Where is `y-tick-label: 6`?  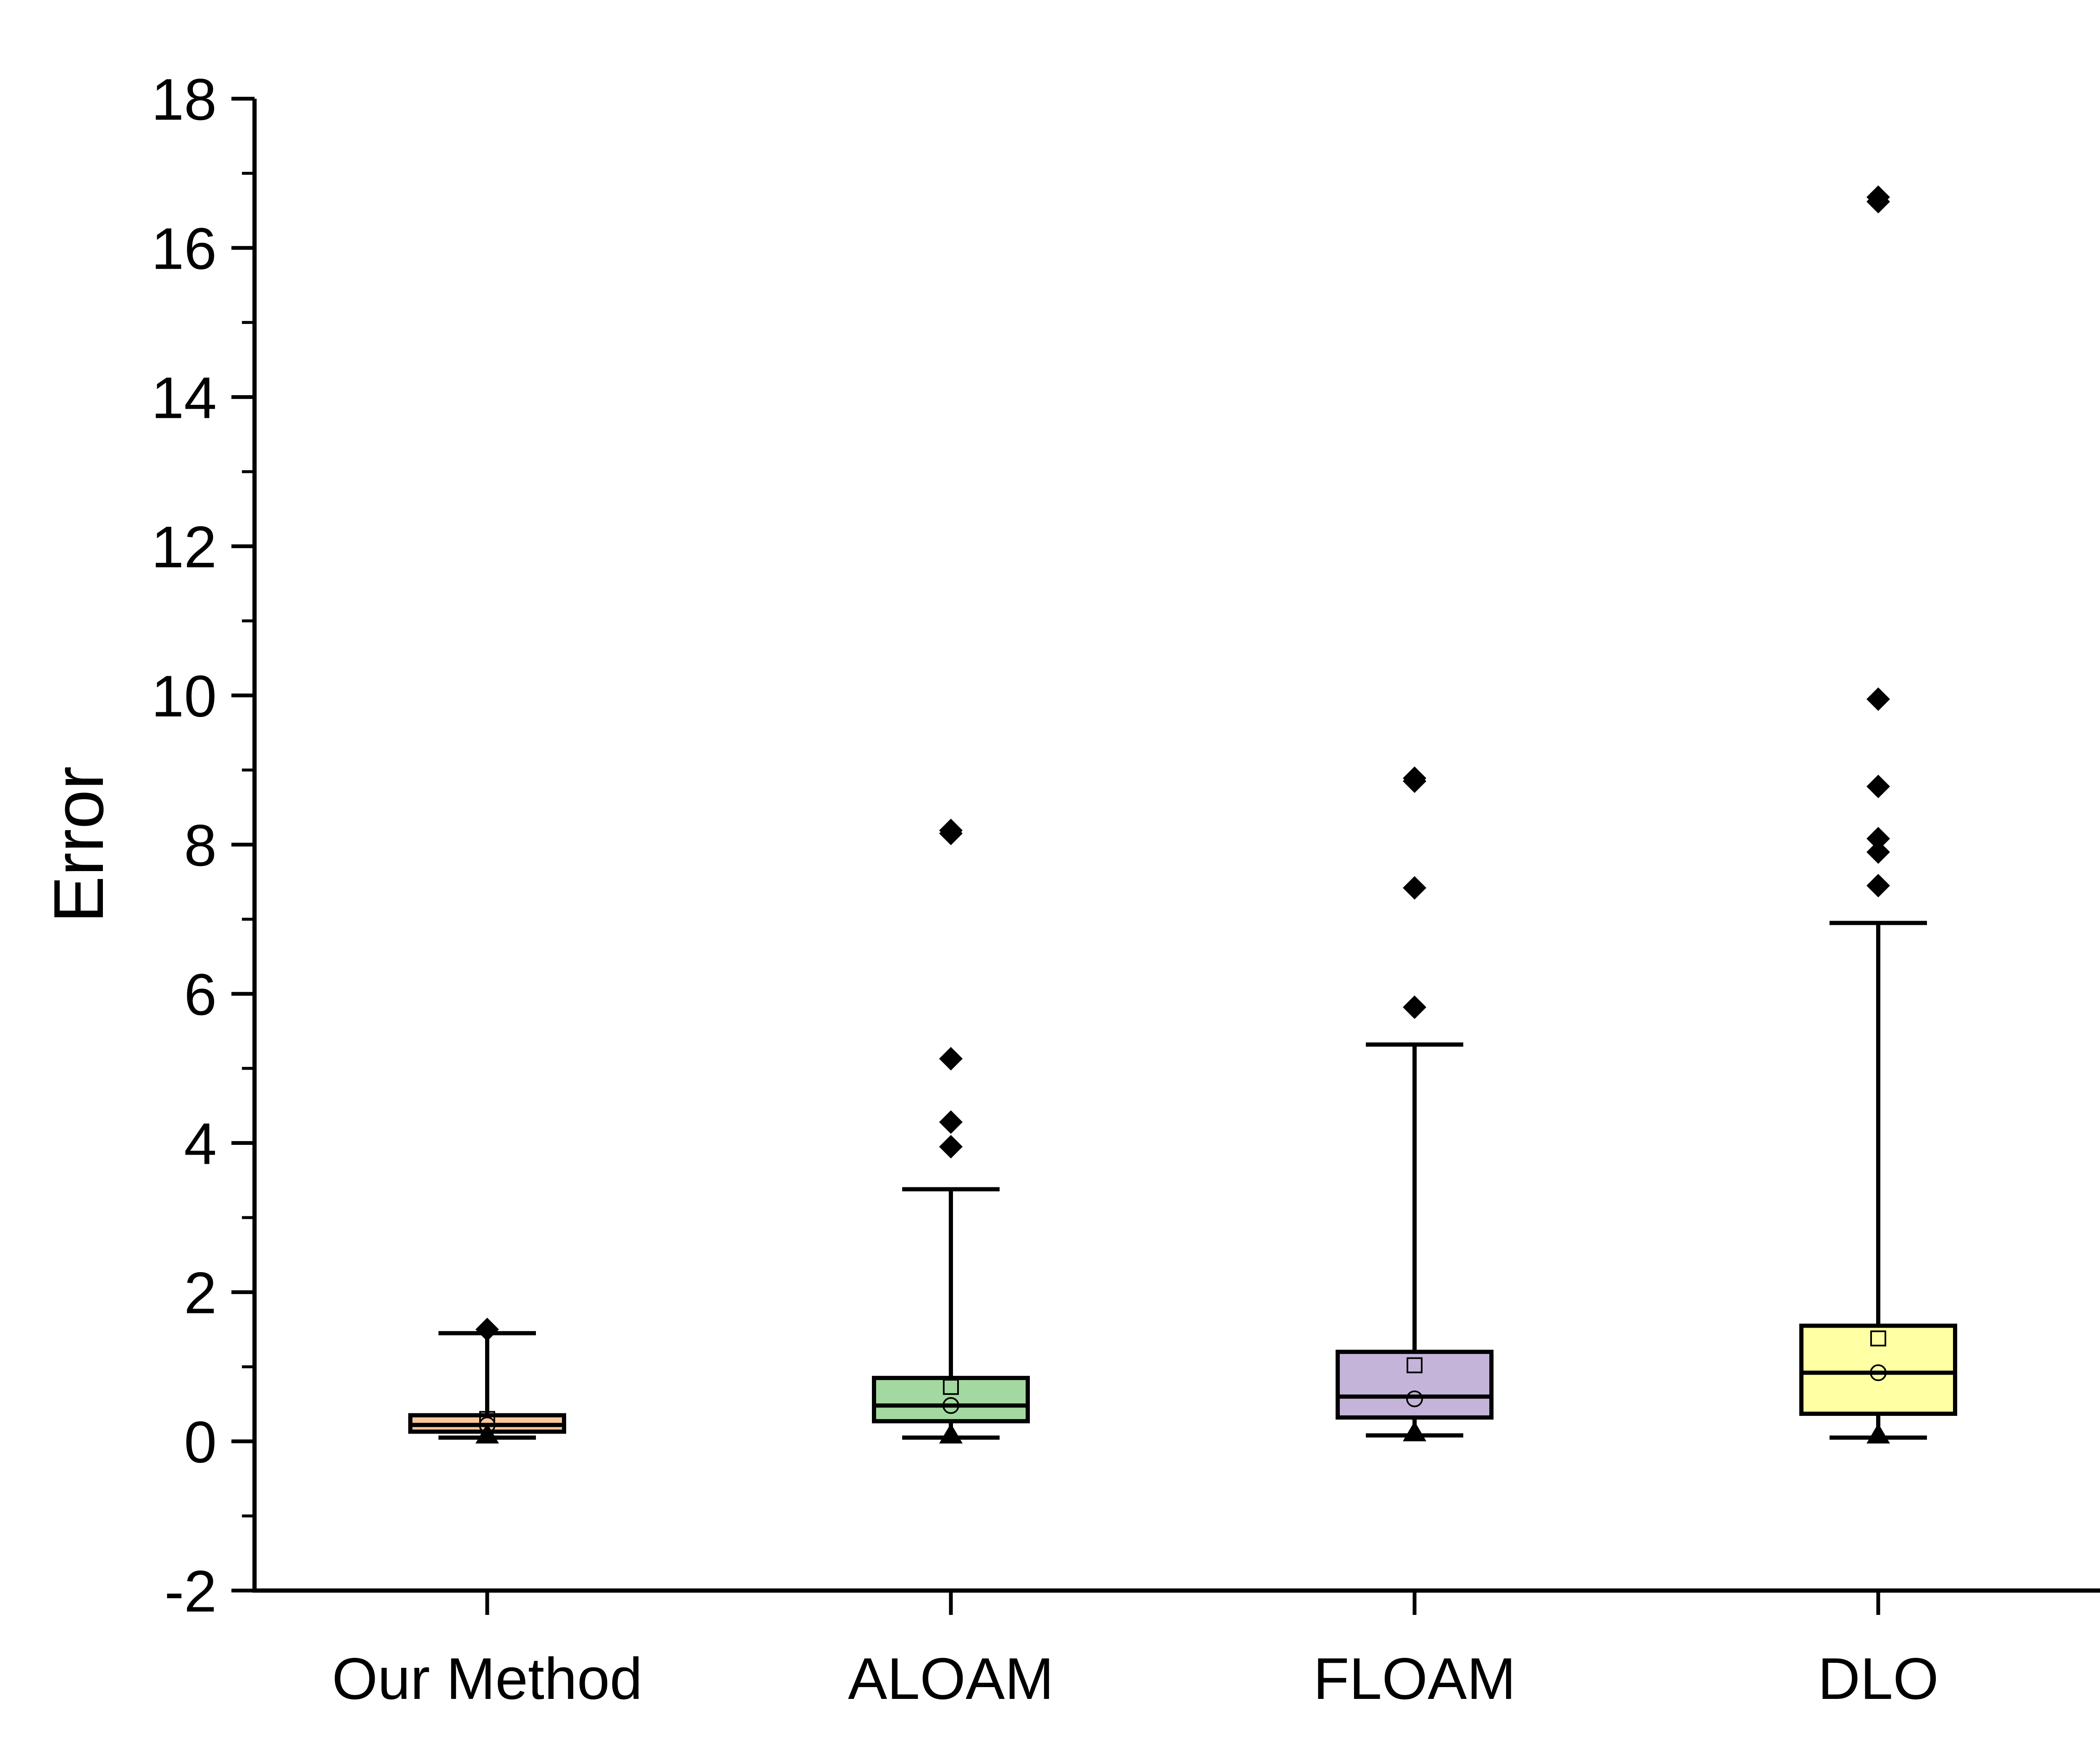 y-tick-label: 6 is located at coordinates (200, 994).